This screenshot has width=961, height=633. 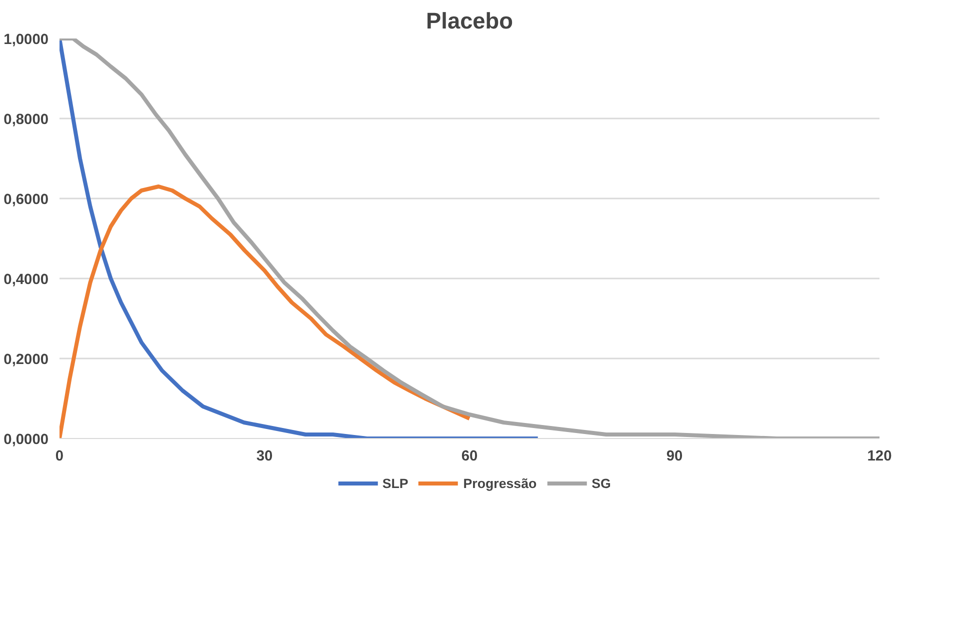 I want to click on x-tick-label: 60, so click(x=469, y=456).